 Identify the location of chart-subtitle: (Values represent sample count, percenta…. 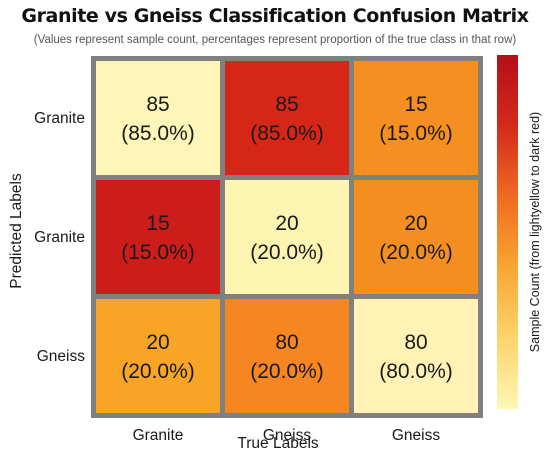
(275, 40).